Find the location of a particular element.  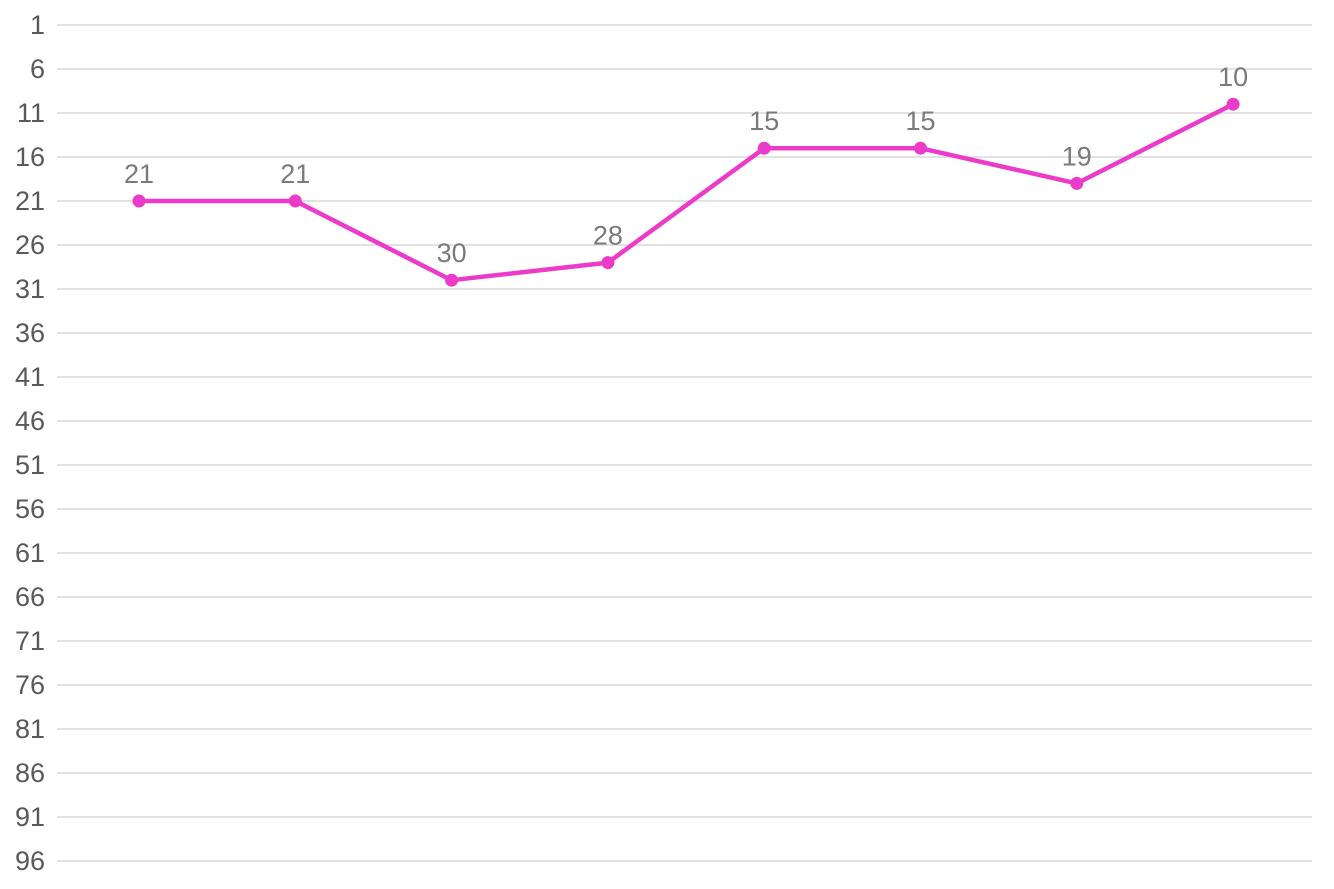

y-axis-tick-label: 61 is located at coordinates (30, 553).